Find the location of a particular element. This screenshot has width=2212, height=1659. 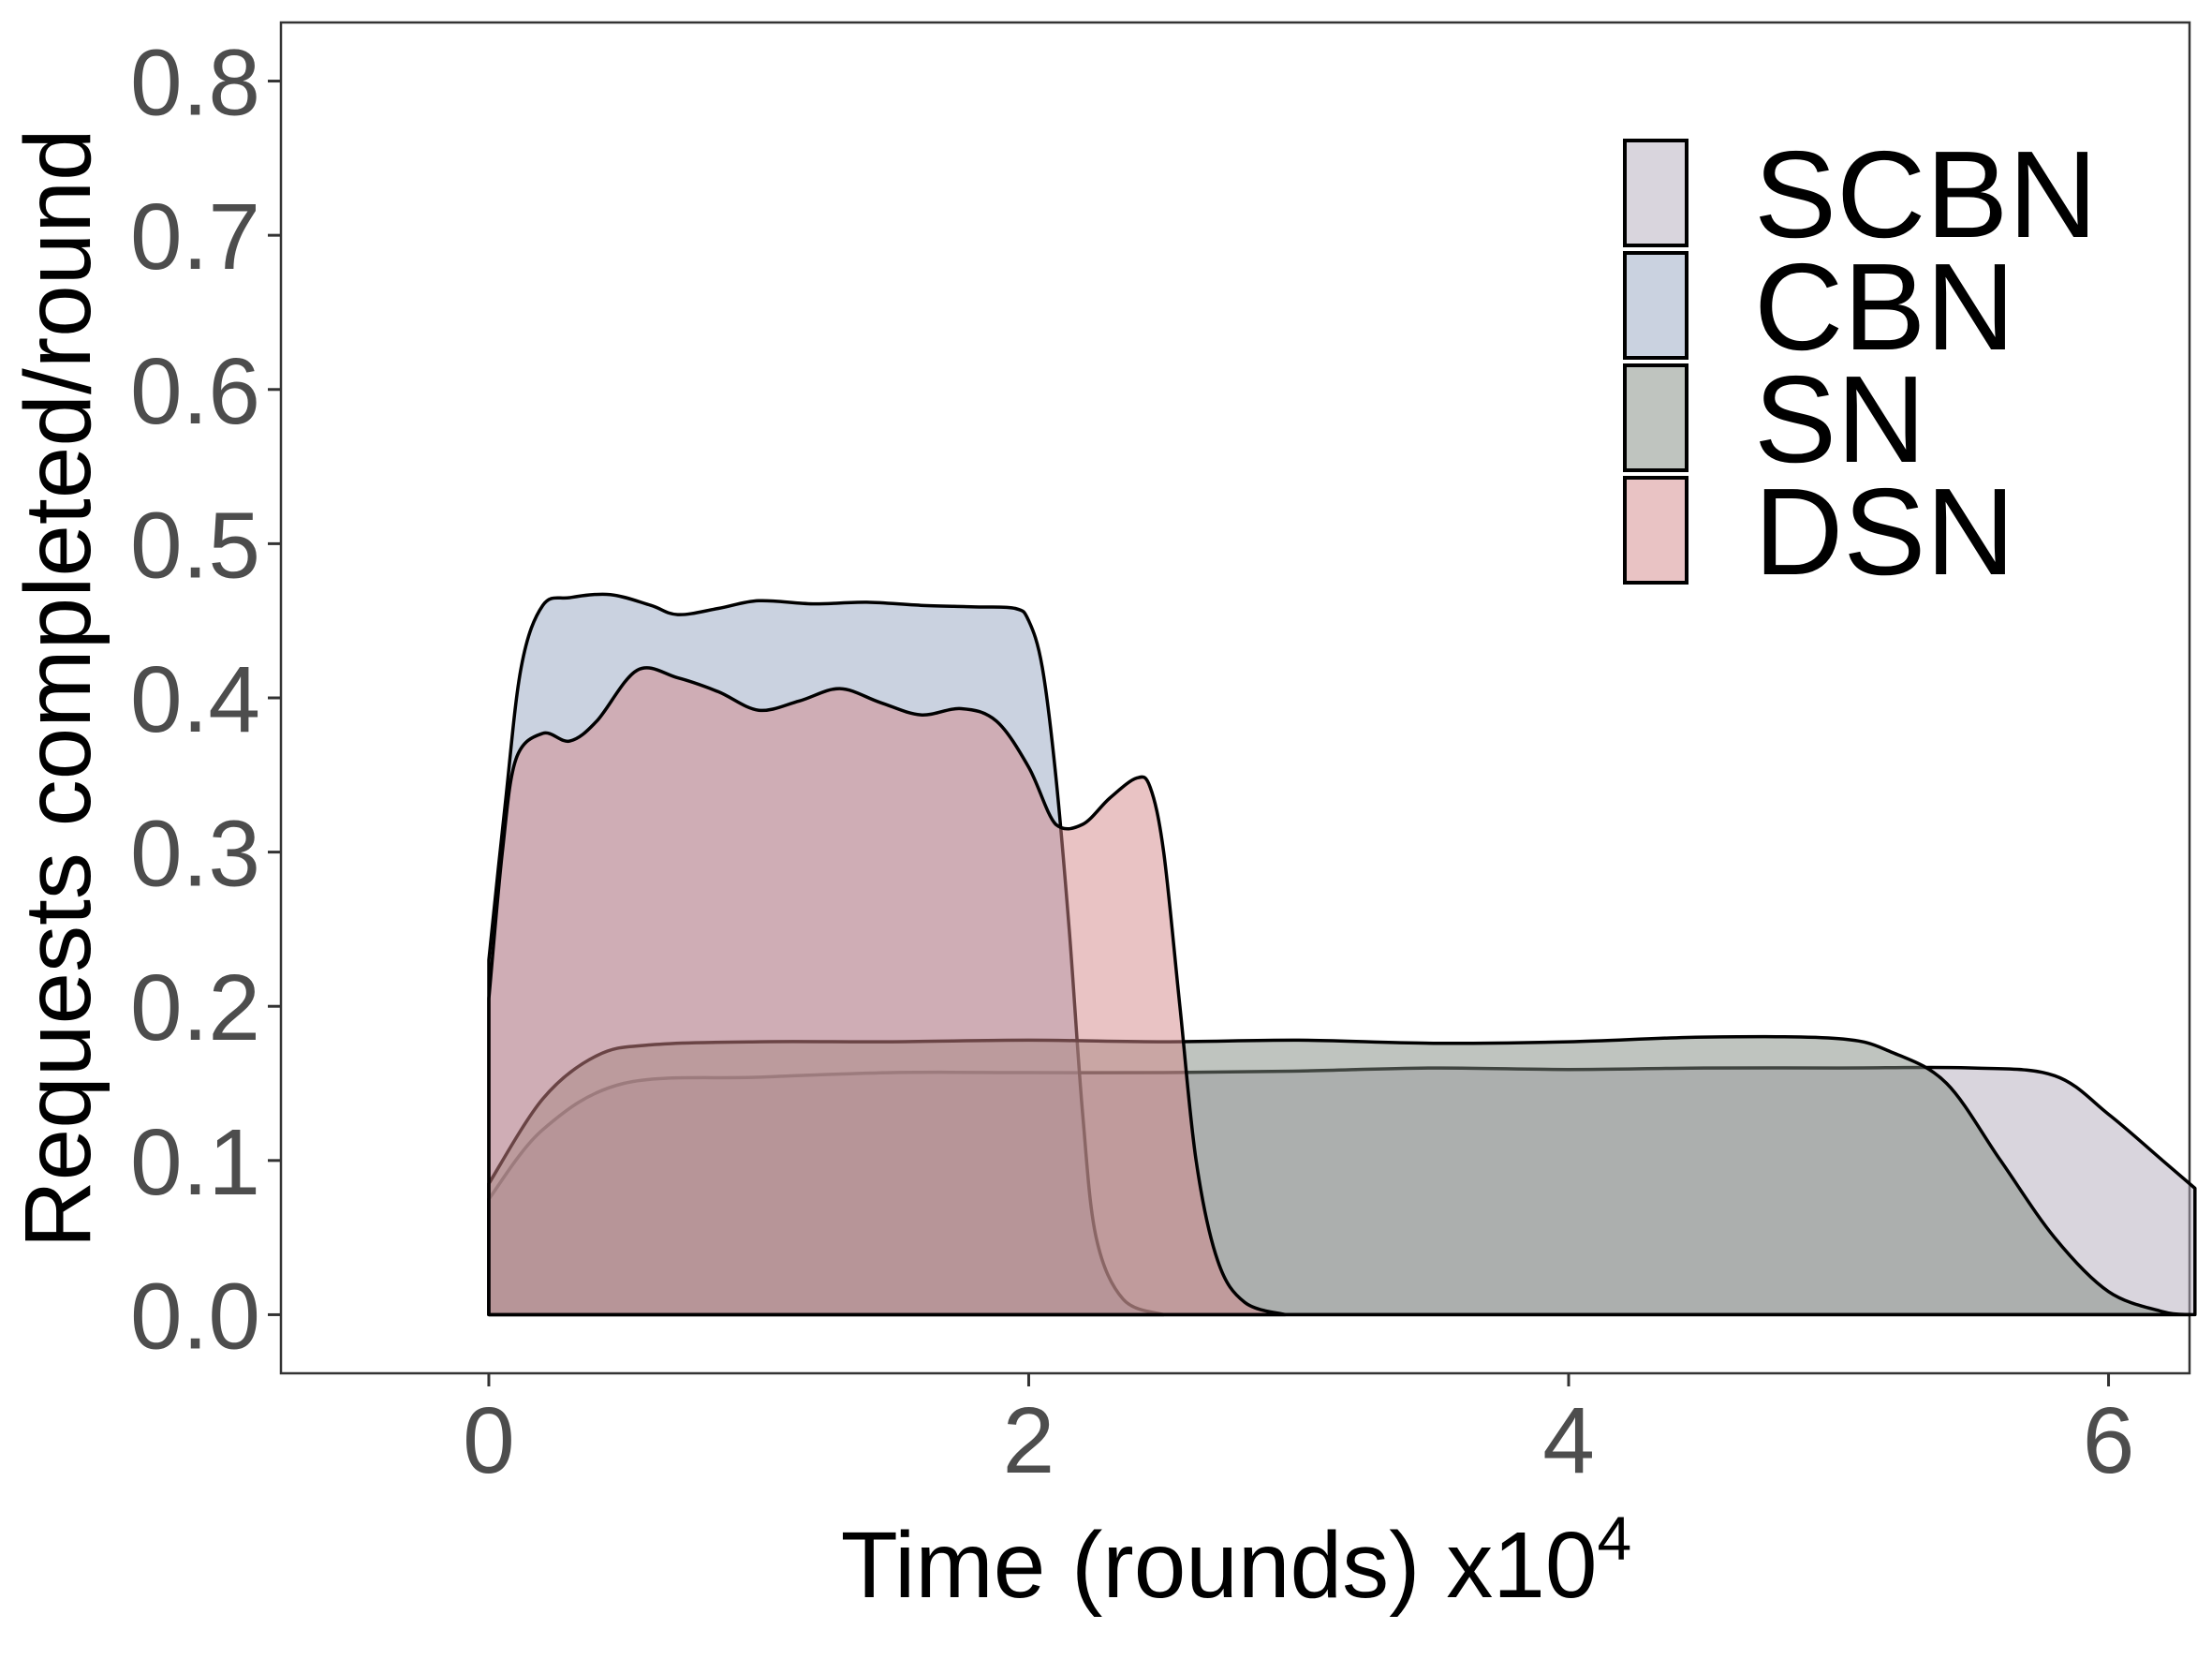

y-tick-label: 0.0 is located at coordinates (195, 1316).